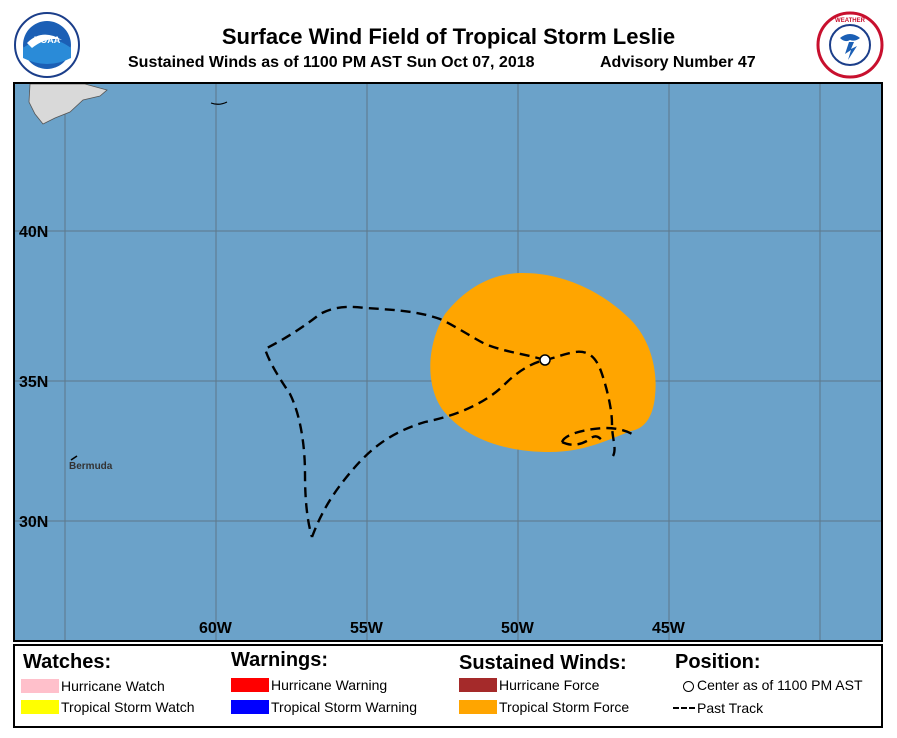  Describe the element at coordinates (478, 685) in the screenshot. I see `hurricane-force-swatch` at that location.